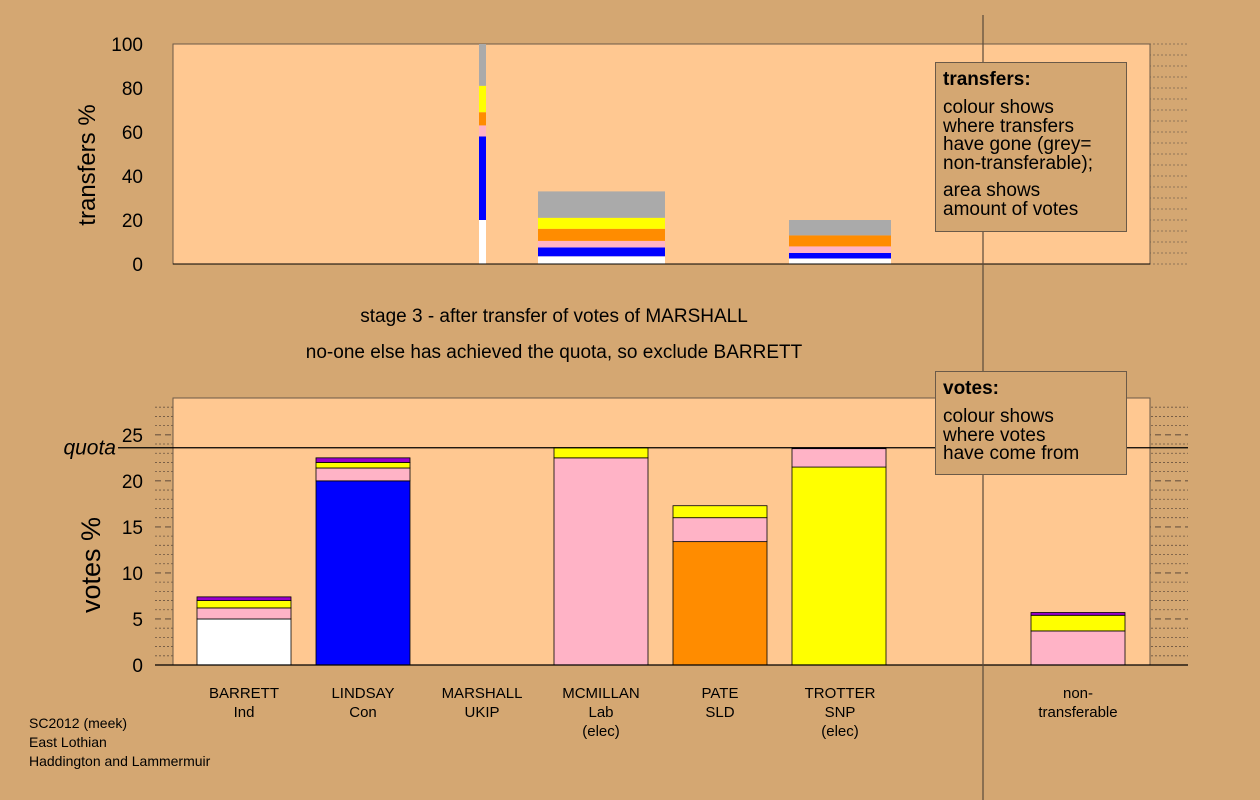  What do you see at coordinates (363, 703) in the screenshot?
I see `candidate-label-lindsay: LINDSAY Con` at bounding box center [363, 703].